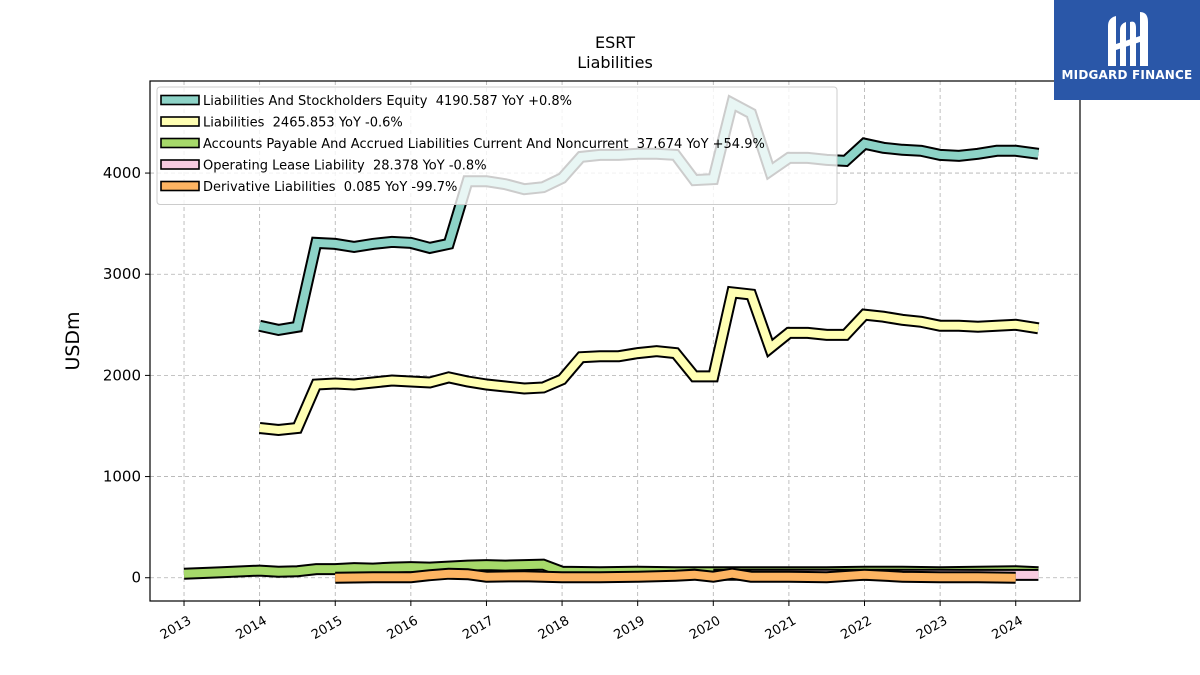  What do you see at coordinates (705, 628) in the screenshot?
I see `x-tick-label: 2020` at bounding box center [705, 628].